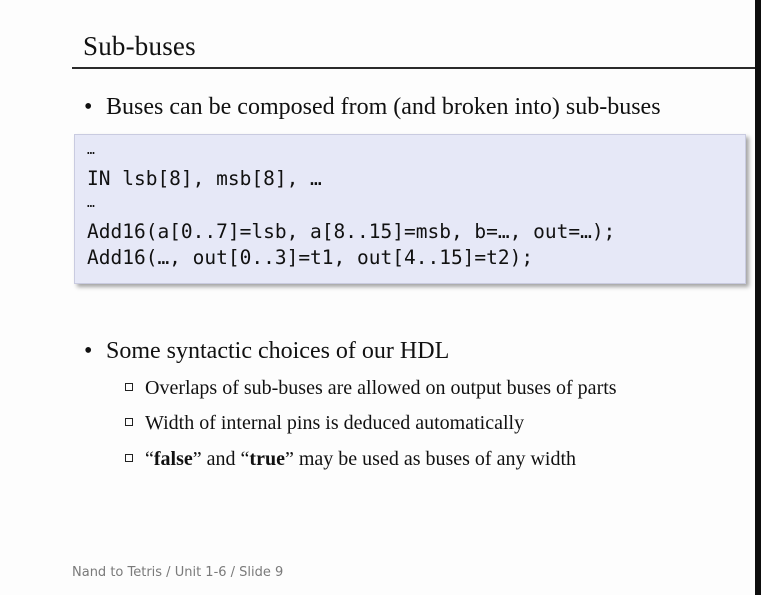 Image resolution: width=761 pixels, height=595 pixels. What do you see at coordinates (758, 297) in the screenshot?
I see `window-edge` at bounding box center [758, 297].